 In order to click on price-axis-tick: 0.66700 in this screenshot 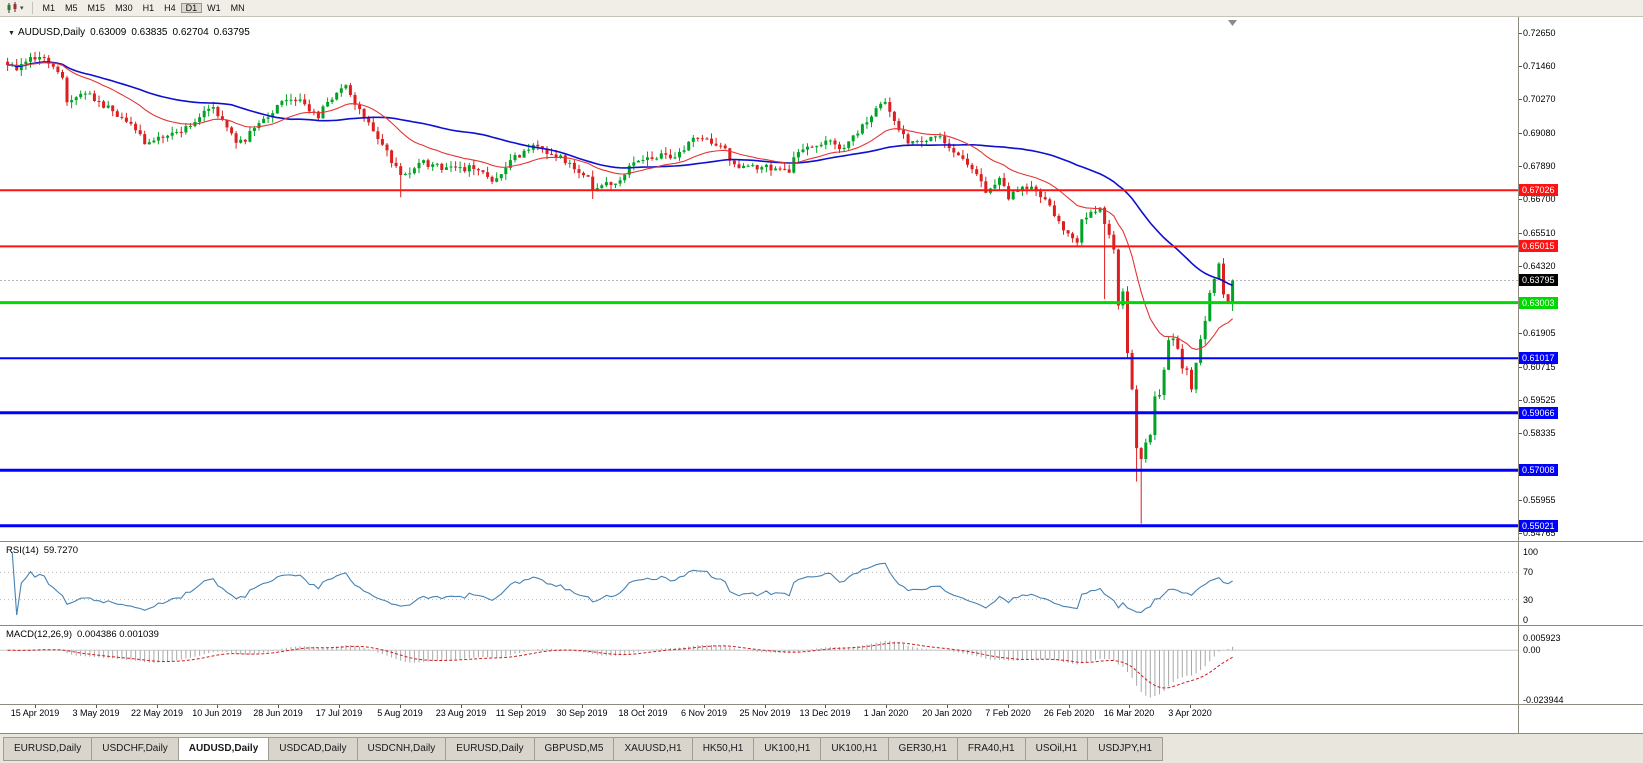, I will do `click(1539, 199)`.